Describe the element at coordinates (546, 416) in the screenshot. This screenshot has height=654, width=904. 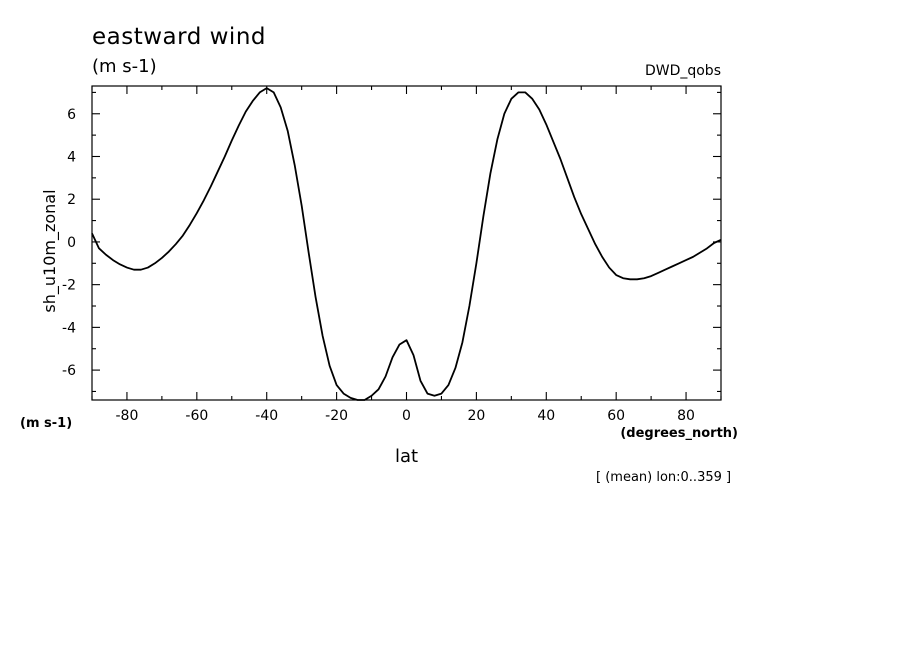
I see `x-tick-label: 40` at that location.